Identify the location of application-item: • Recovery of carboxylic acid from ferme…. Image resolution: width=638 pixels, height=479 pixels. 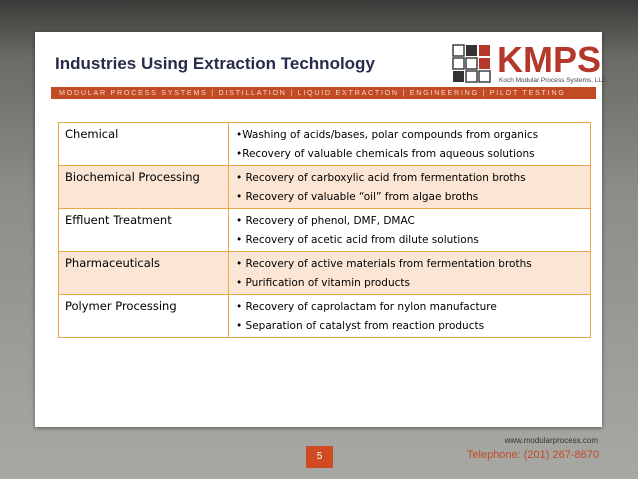
(381, 178).